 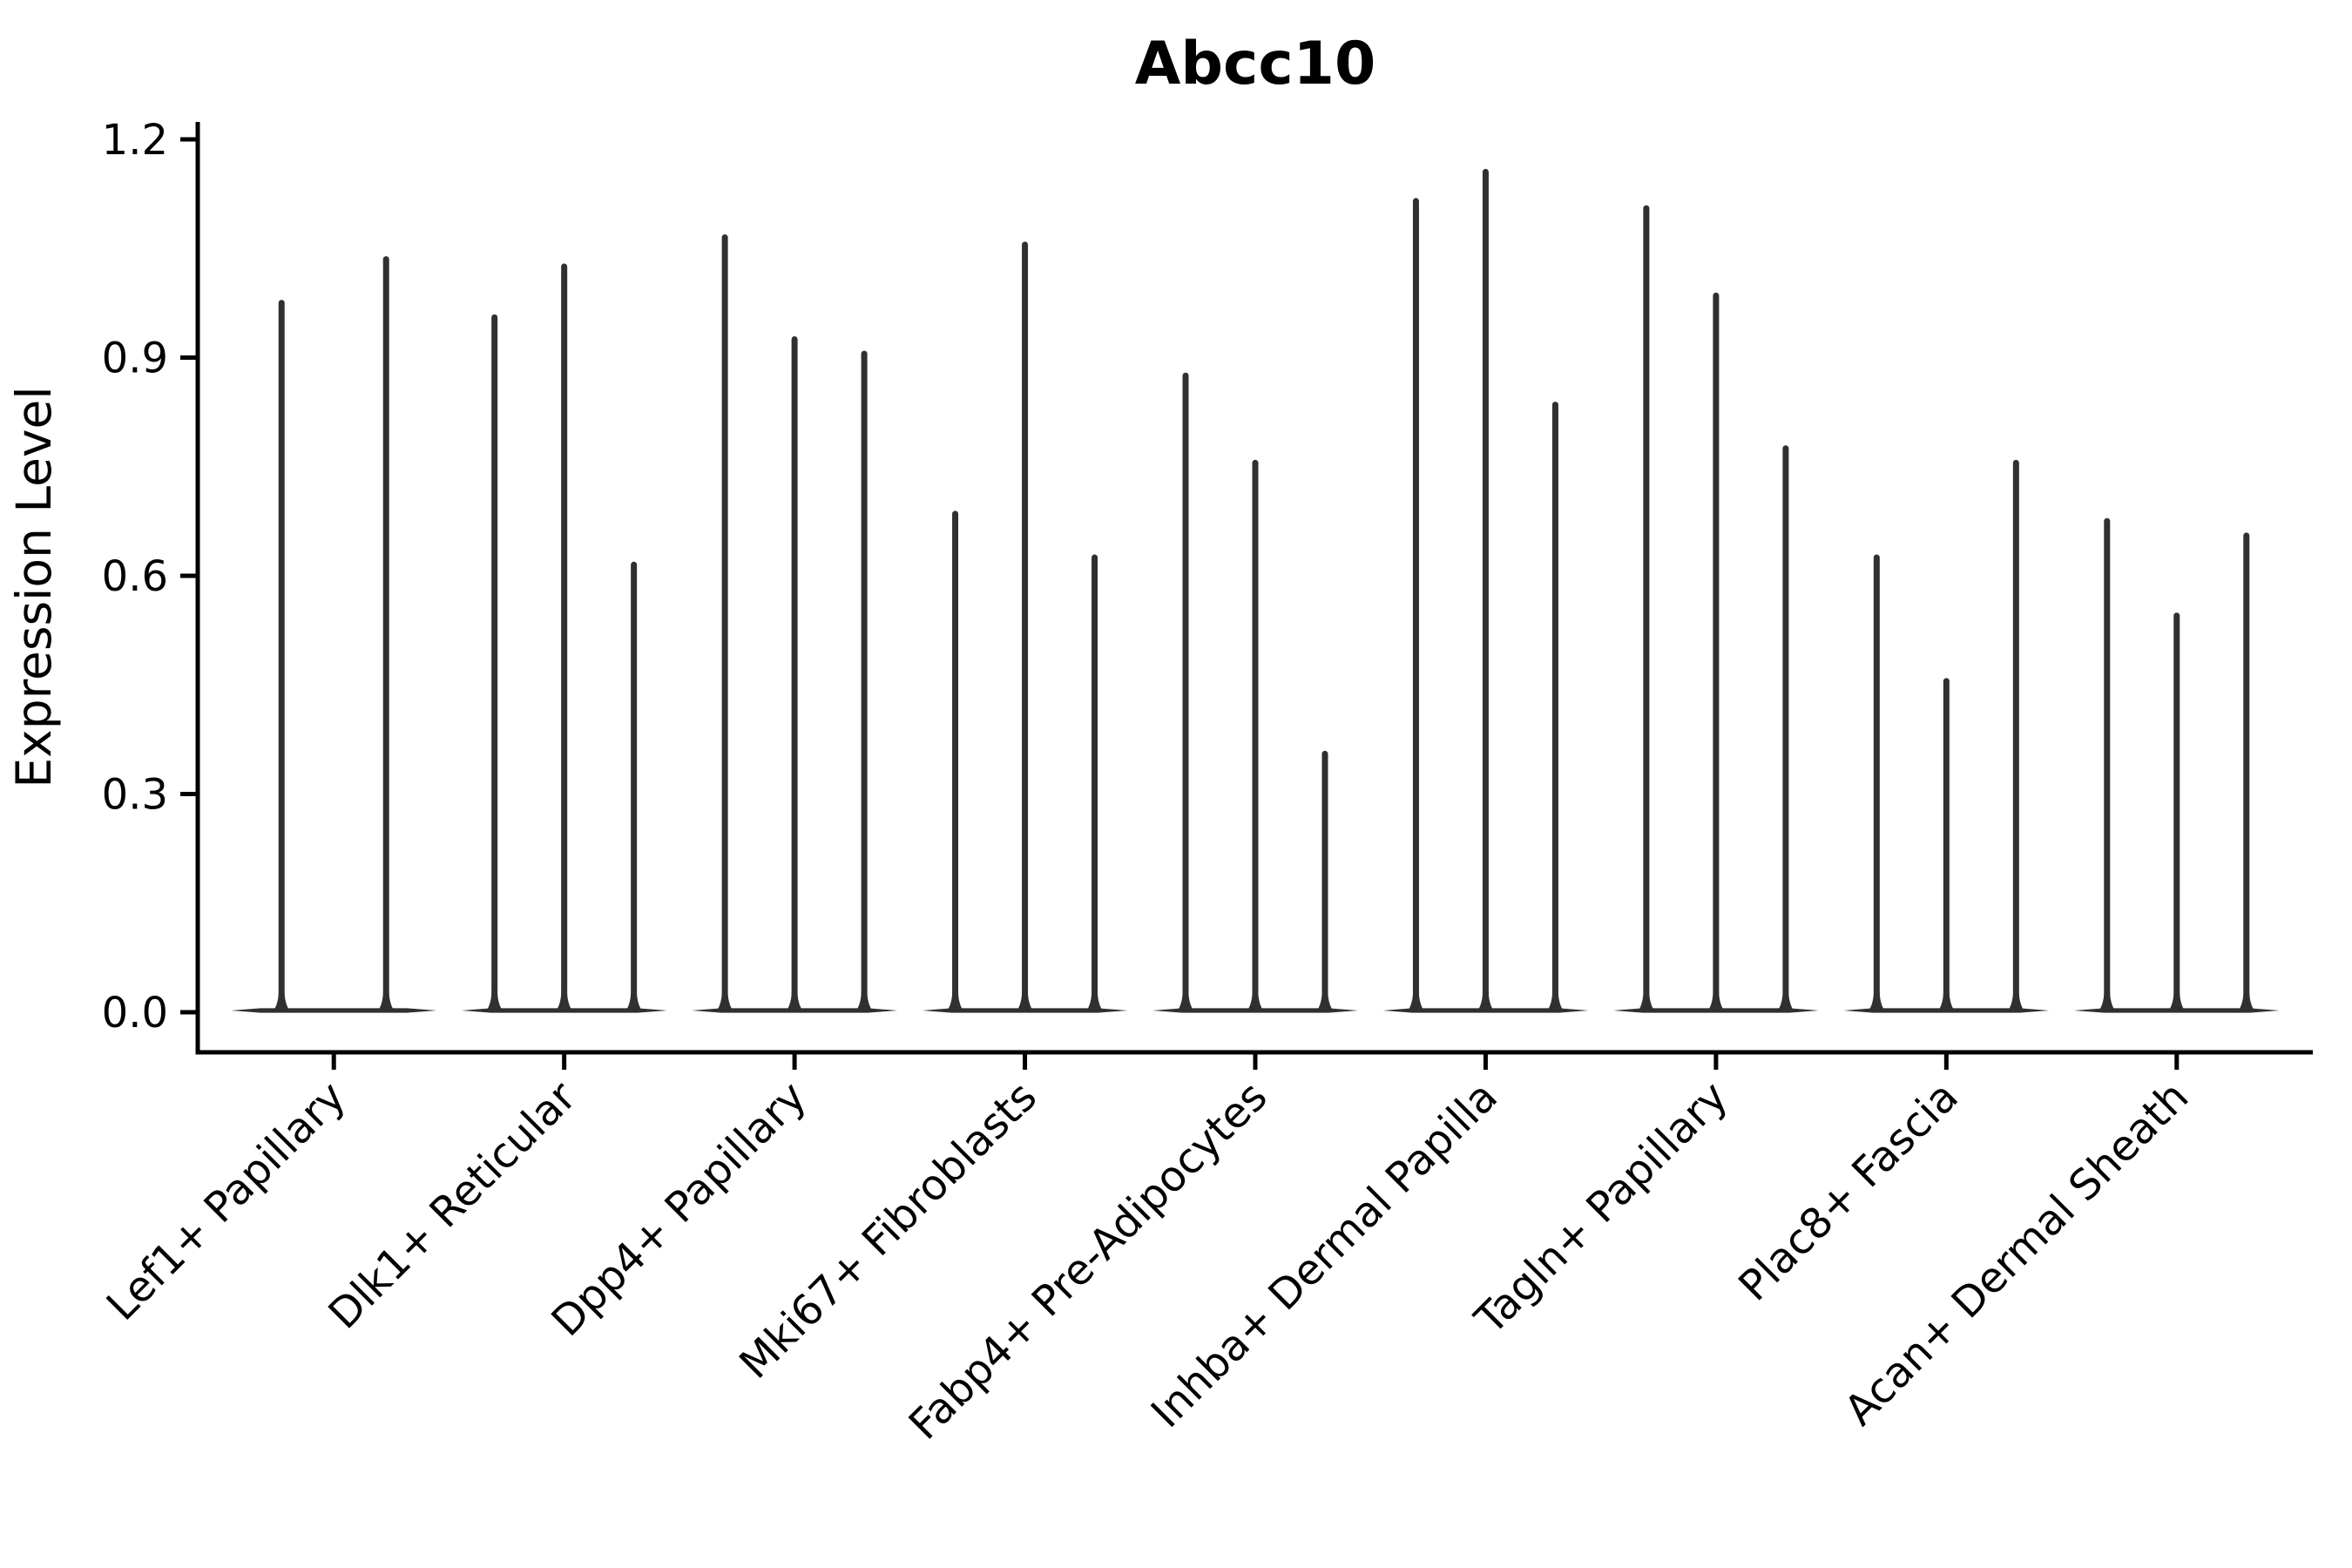 What do you see at coordinates (1255, 64) in the screenshot?
I see `chart-title: Abcc10` at bounding box center [1255, 64].